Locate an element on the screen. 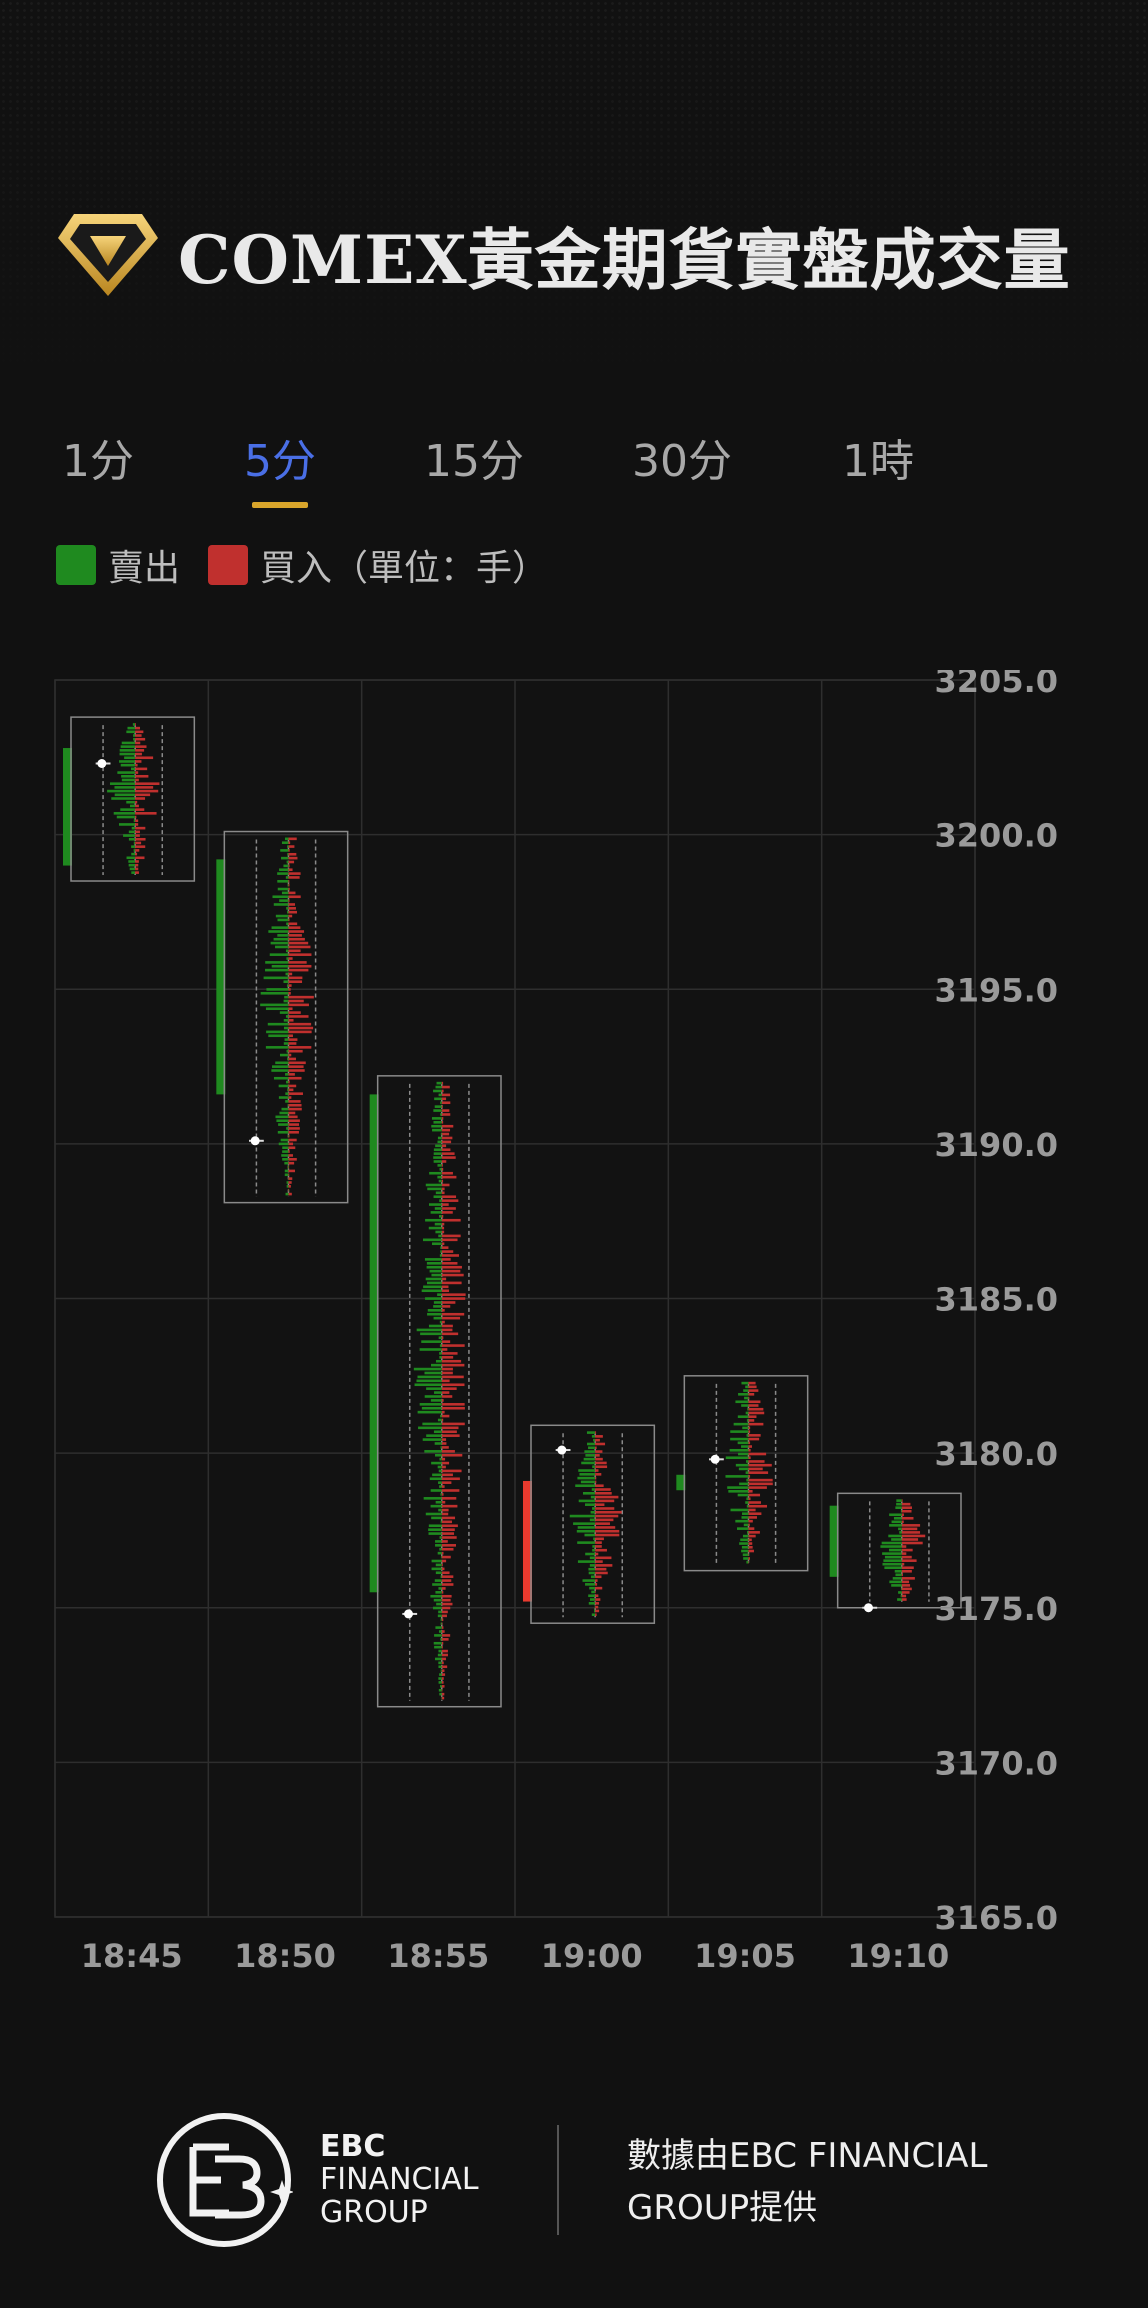 The height and width of the screenshot is (2308, 1148). footer-divider is located at coordinates (558, 2180).